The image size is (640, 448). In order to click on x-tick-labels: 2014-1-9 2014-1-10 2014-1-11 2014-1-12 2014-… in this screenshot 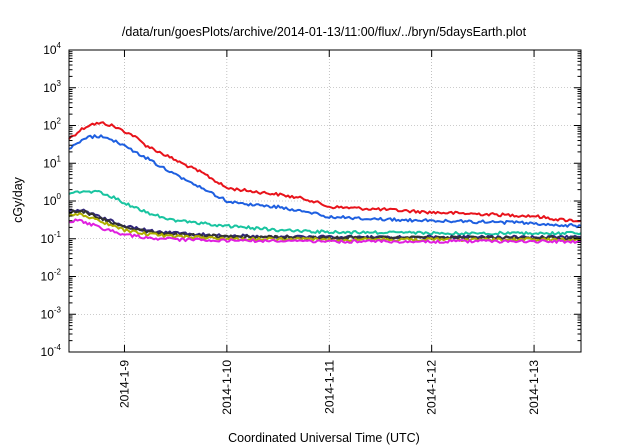, I will do `click(329, 387)`.